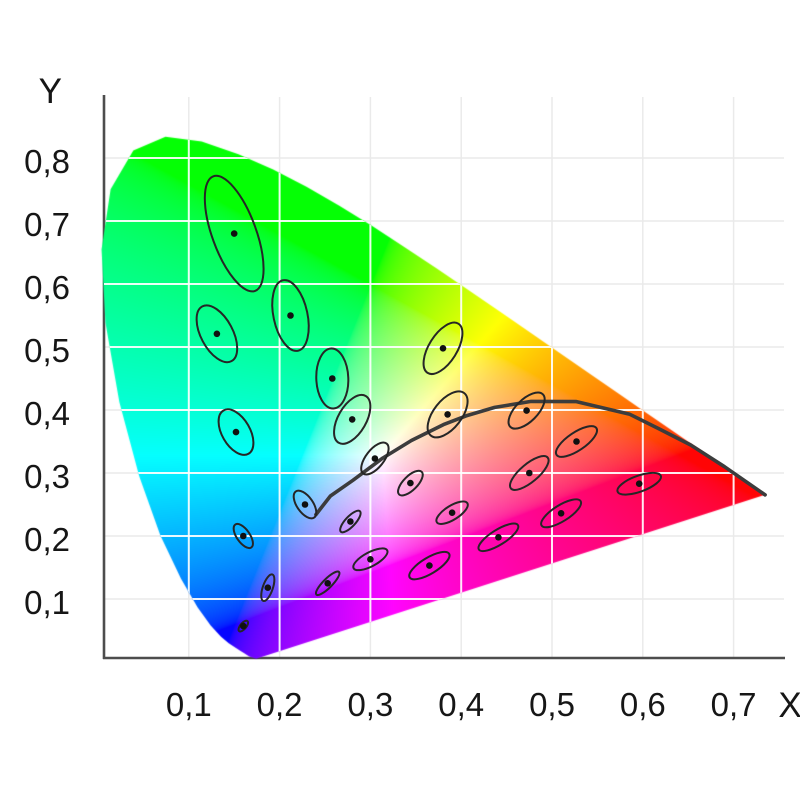 The image size is (800, 800). What do you see at coordinates (279, 704) in the screenshot?
I see `x-tick-label: 0,2` at bounding box center [279, 704].